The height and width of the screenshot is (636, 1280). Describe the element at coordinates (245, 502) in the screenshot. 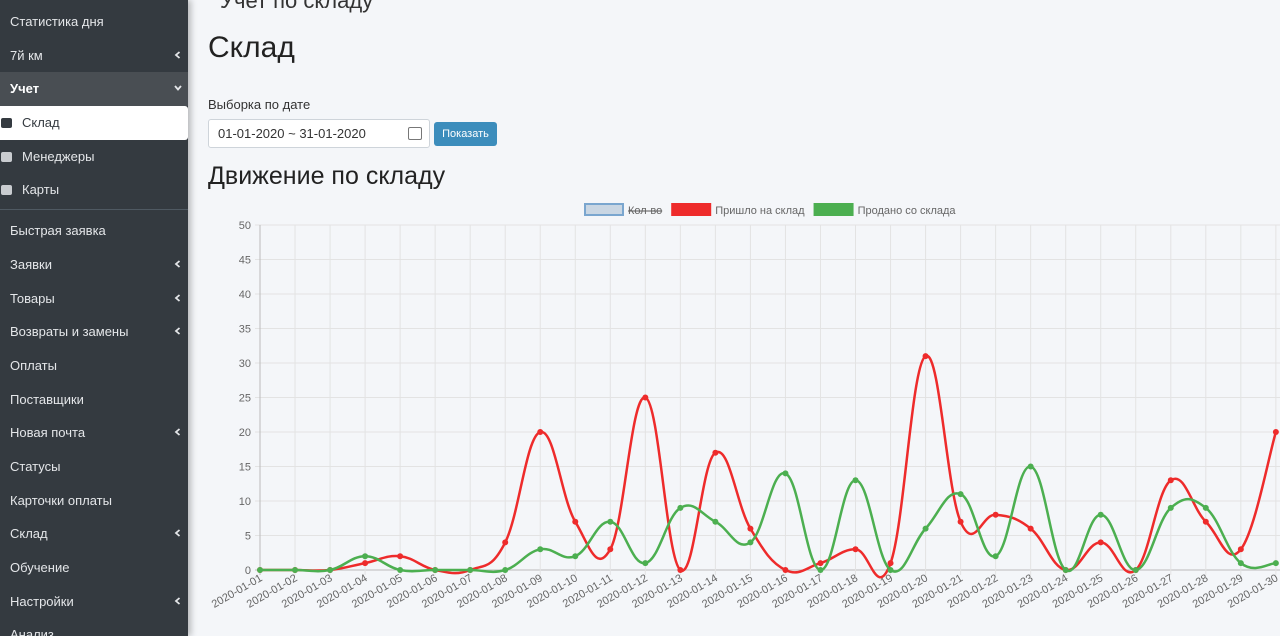

I see `y-tick-label: 10` at that location.